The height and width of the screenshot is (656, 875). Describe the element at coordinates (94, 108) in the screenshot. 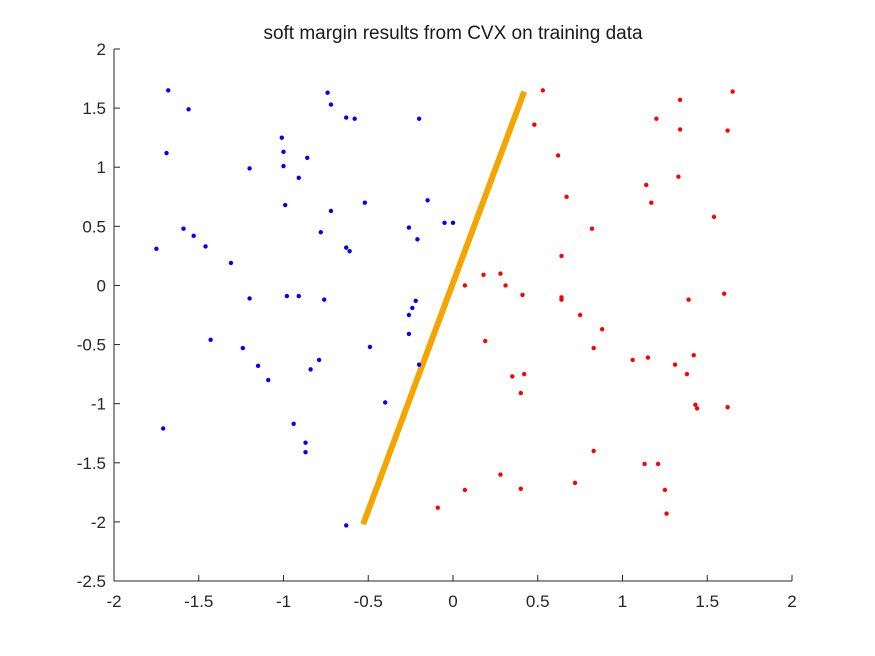

I see `y-tick-label: 1.5` at that location.